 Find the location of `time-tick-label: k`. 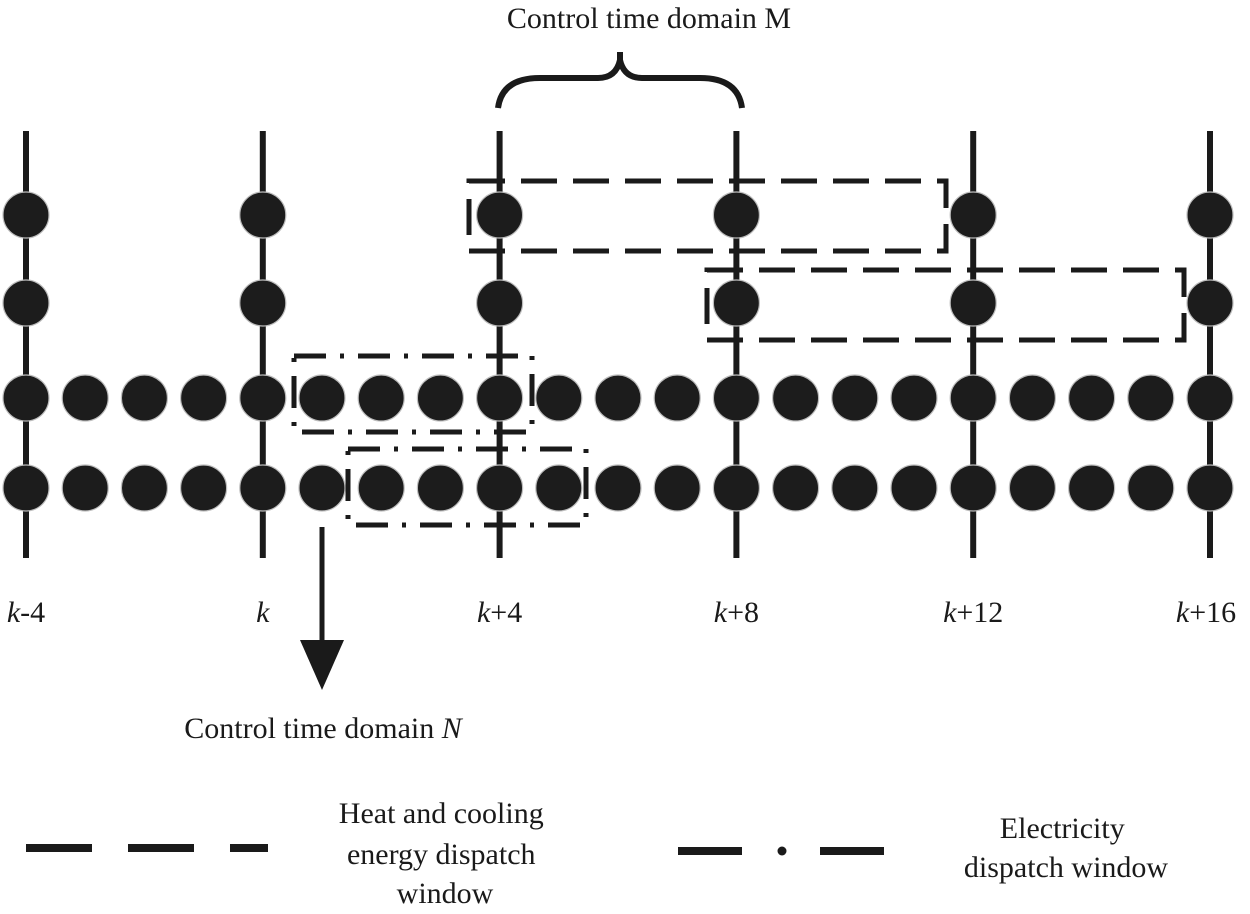

time-tick-label: k is located at coordinates (263, 612).